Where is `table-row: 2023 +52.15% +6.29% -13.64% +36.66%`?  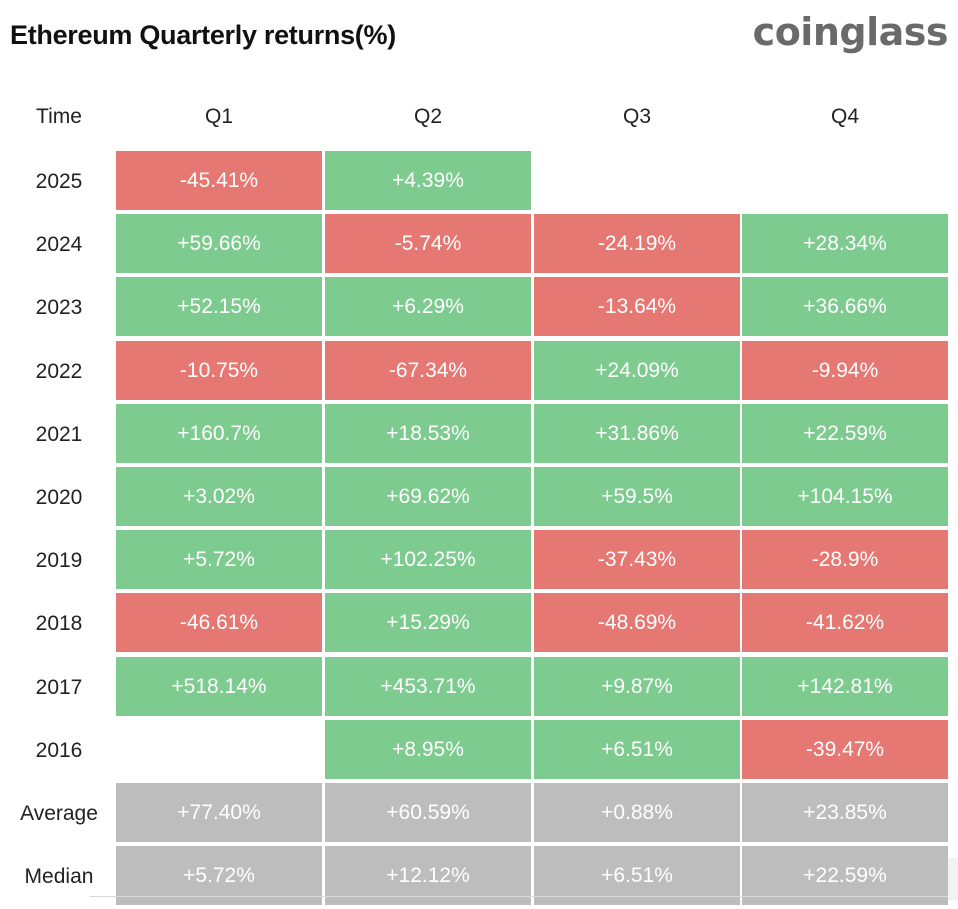 table-row: 2023 +52.15% +6.29% -13.64% +36.66% is located at coordinates (479, 308).